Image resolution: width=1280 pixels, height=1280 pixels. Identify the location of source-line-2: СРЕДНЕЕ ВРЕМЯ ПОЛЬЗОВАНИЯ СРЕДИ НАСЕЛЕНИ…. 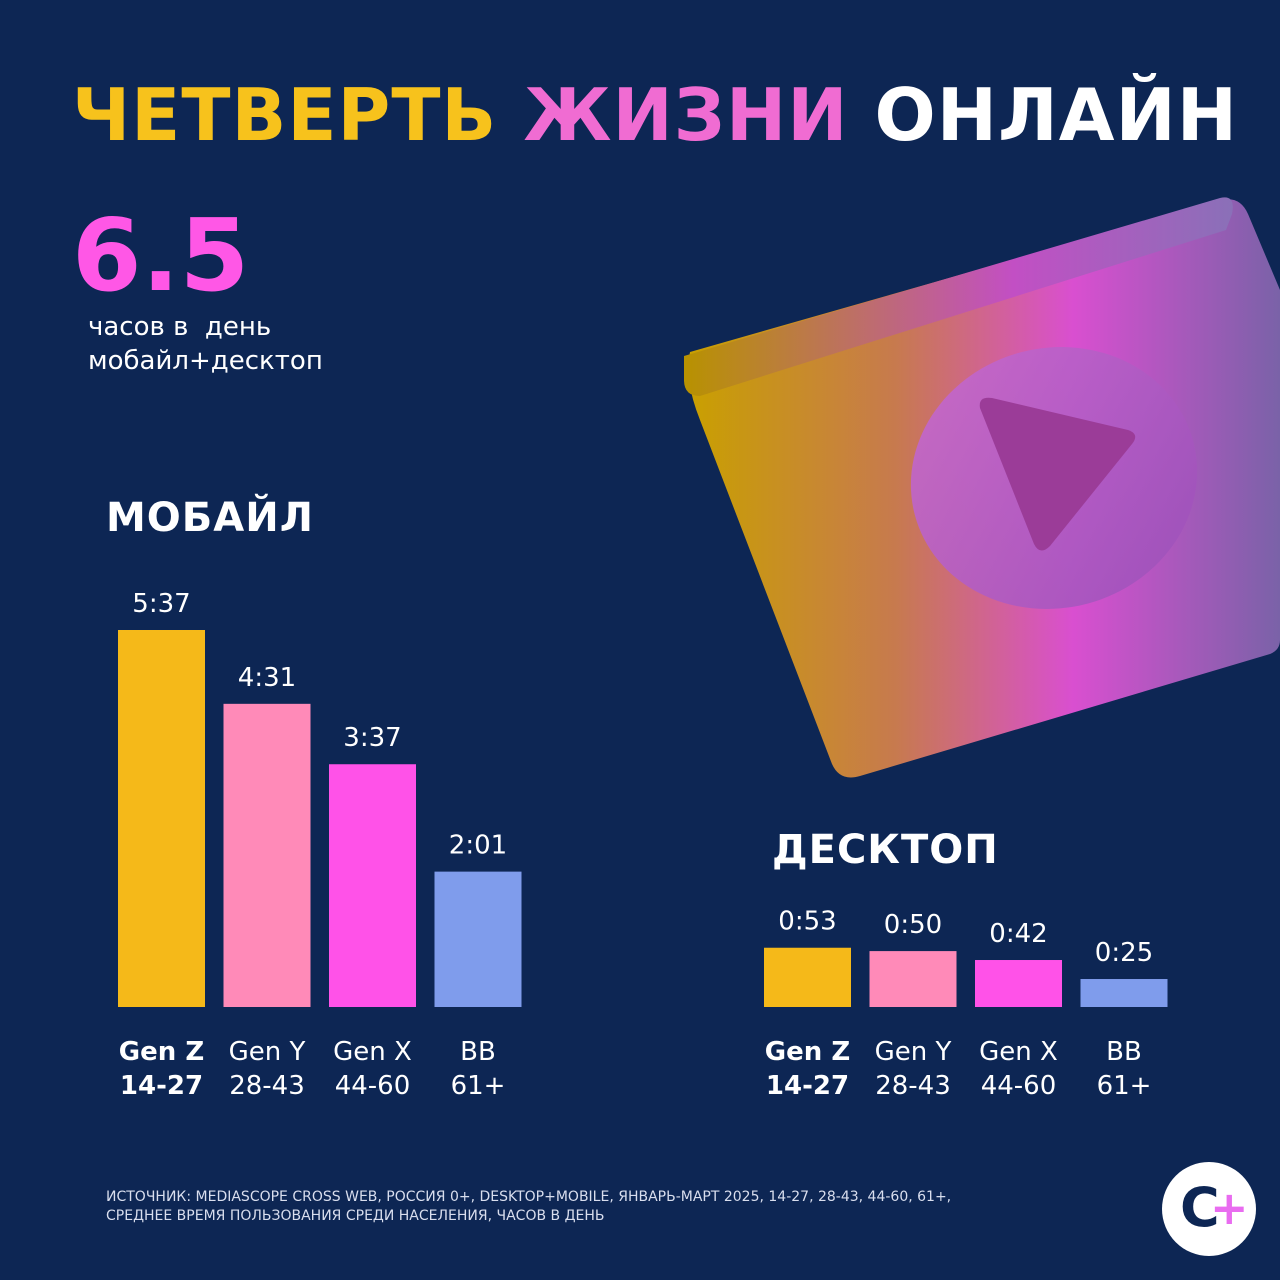
(355, 1216).